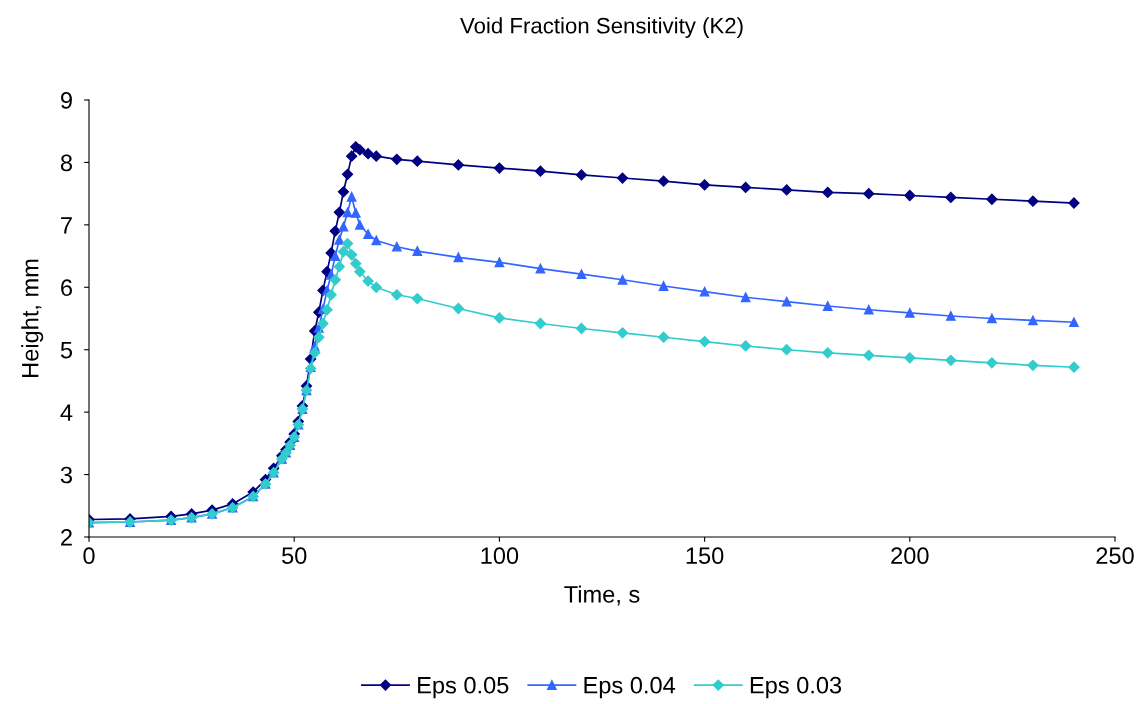 This screenshot has width=1148, height=704. Describe the element at coordinates (1115, 556) in the screenshot. I see `x-tick-label: 250` at that location.